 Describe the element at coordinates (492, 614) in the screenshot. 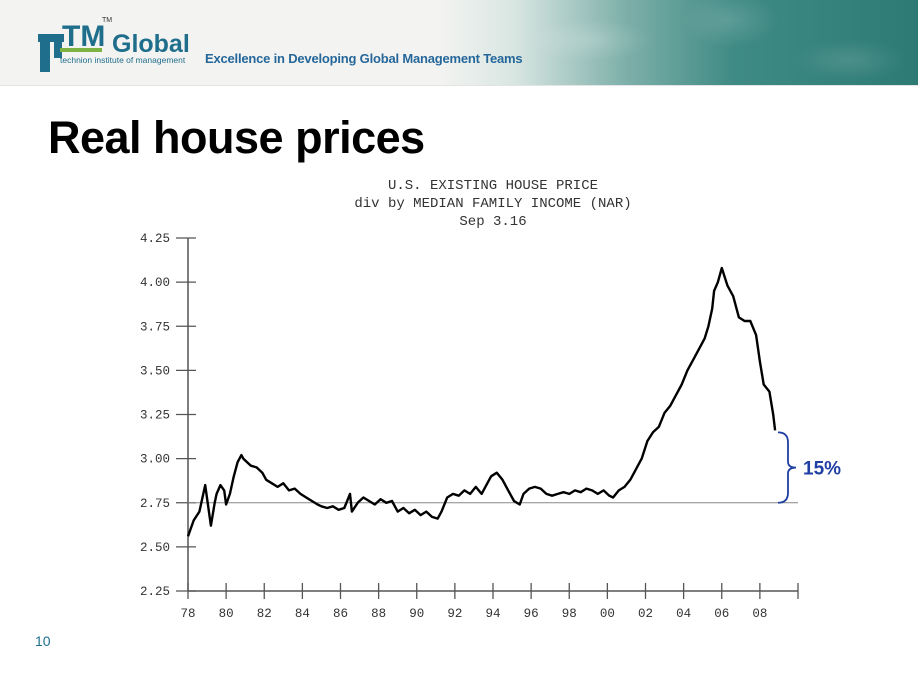

I see `x-tick-label: 94` at that location.